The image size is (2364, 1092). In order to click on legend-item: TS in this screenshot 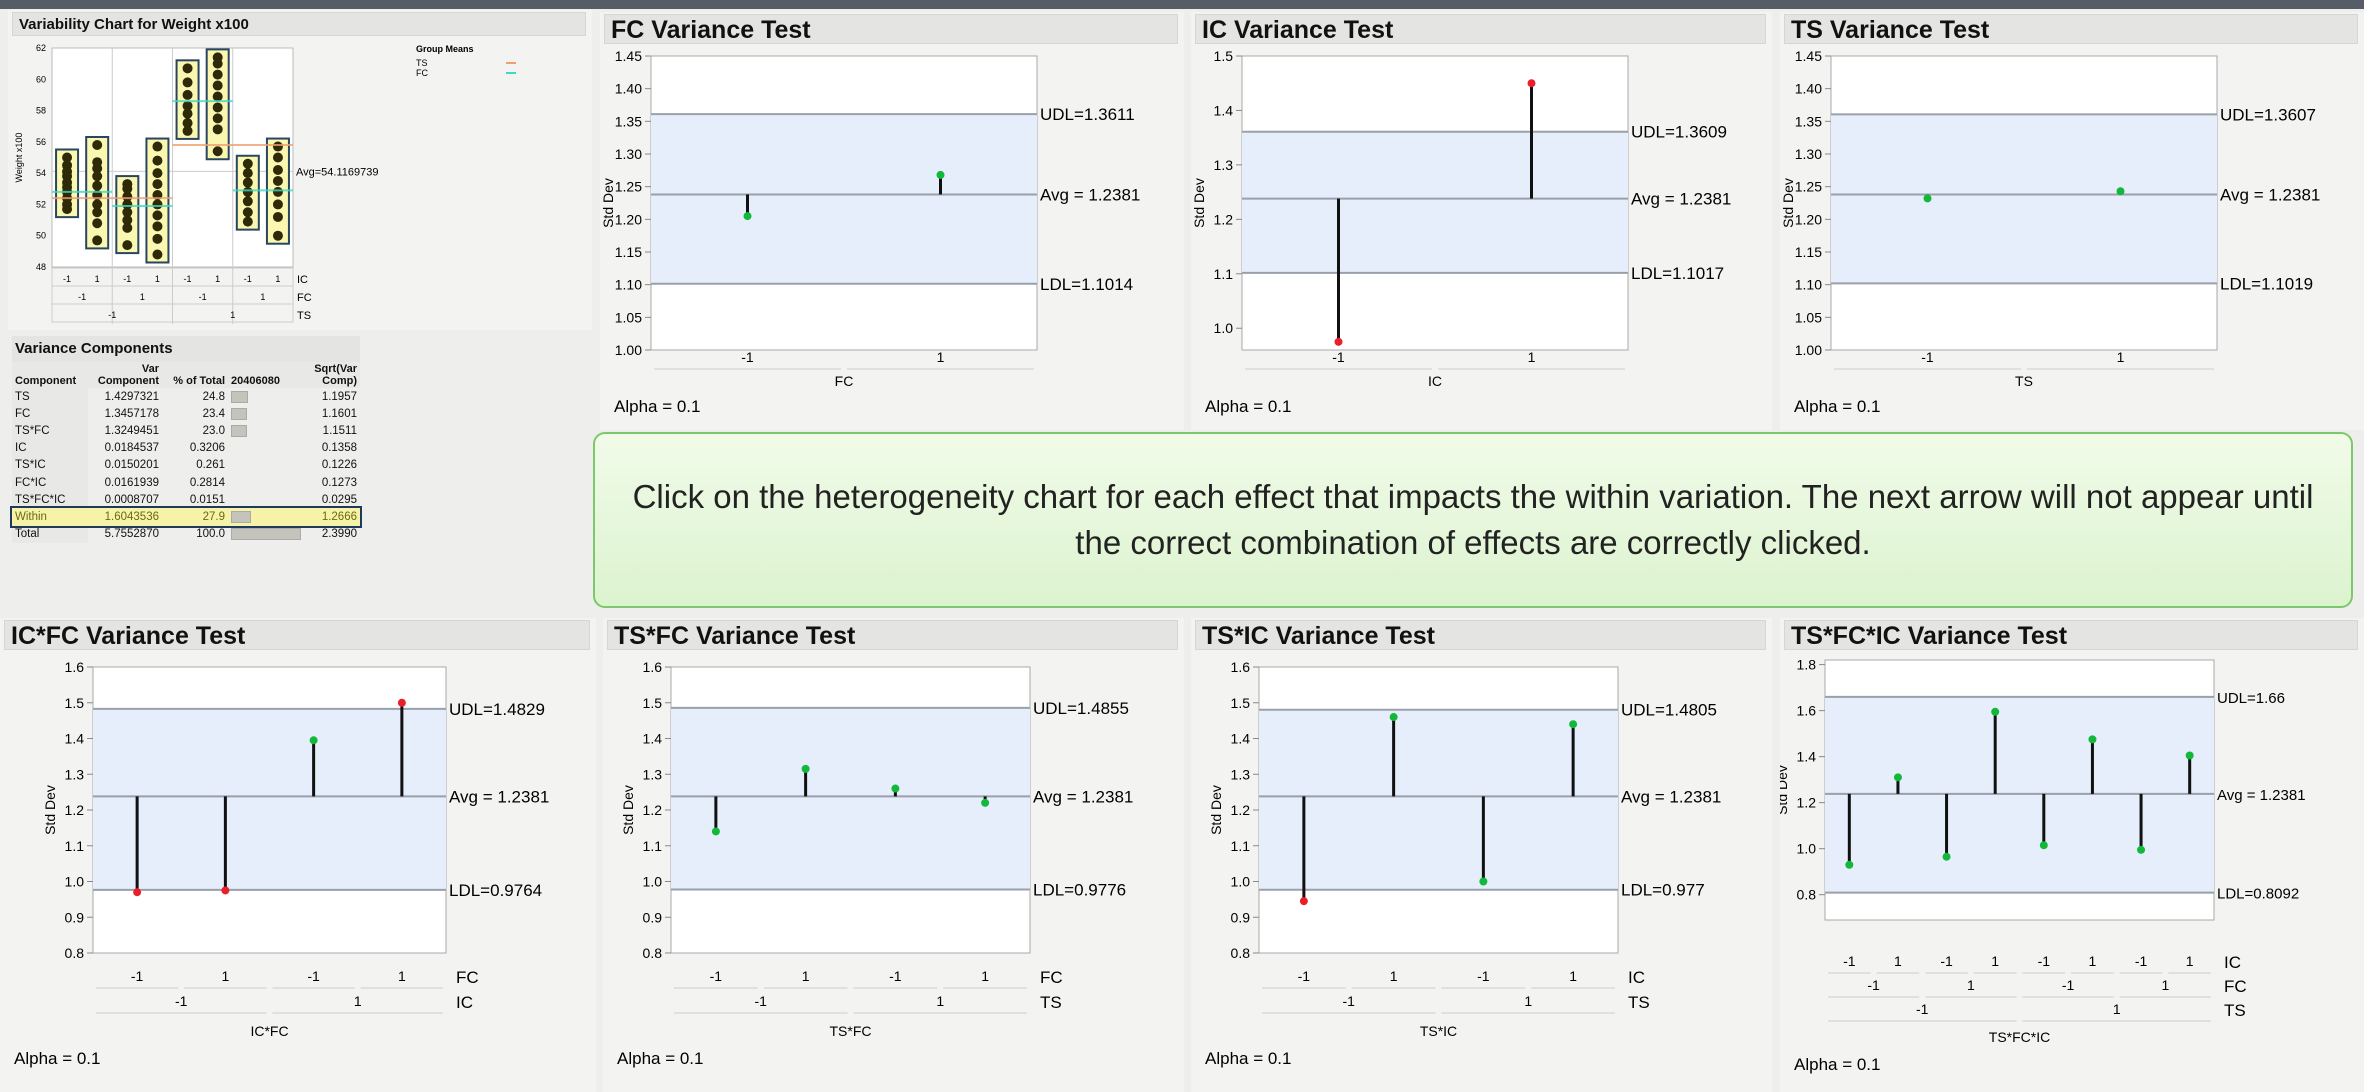, I will do `click(422, 63)`.